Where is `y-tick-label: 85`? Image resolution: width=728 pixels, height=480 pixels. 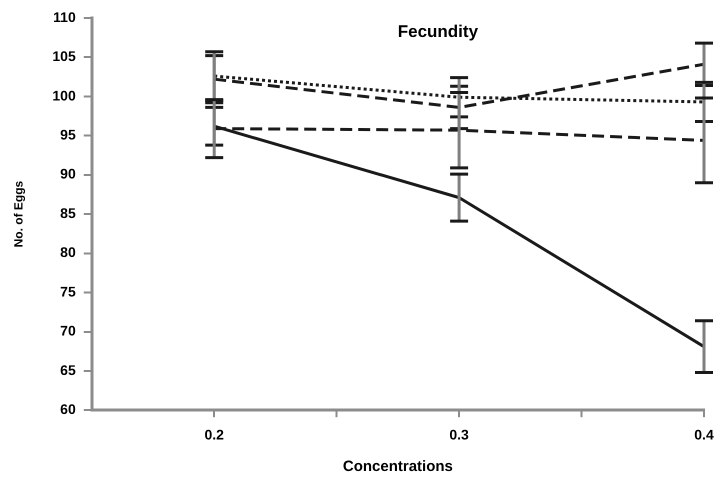
y-tick-label: 85 is located at coordinates (68, 212).